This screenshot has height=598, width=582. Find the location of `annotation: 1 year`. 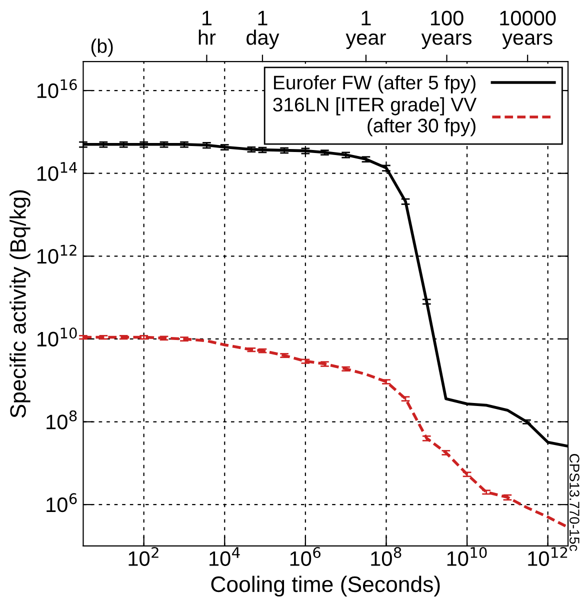

annotation: 1 year is located at coordinates (366, 29).